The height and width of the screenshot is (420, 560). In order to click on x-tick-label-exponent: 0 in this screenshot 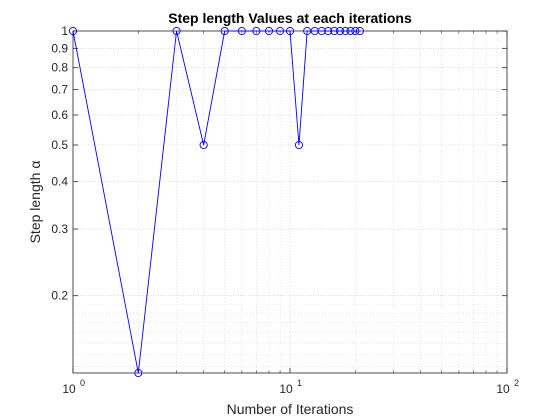, I will do `click(82, 383)`.